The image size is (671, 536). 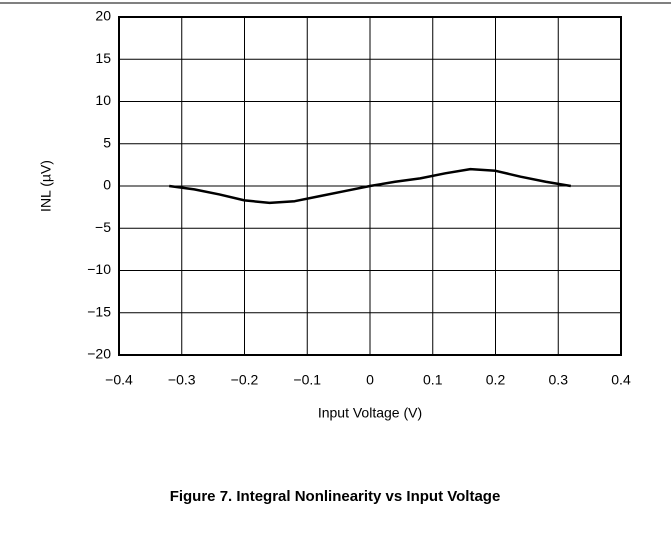 What do you see at coordinates (99, 311) in the screenshot?
I see `y-tick-label: −15` at bounding box center [99, 311].